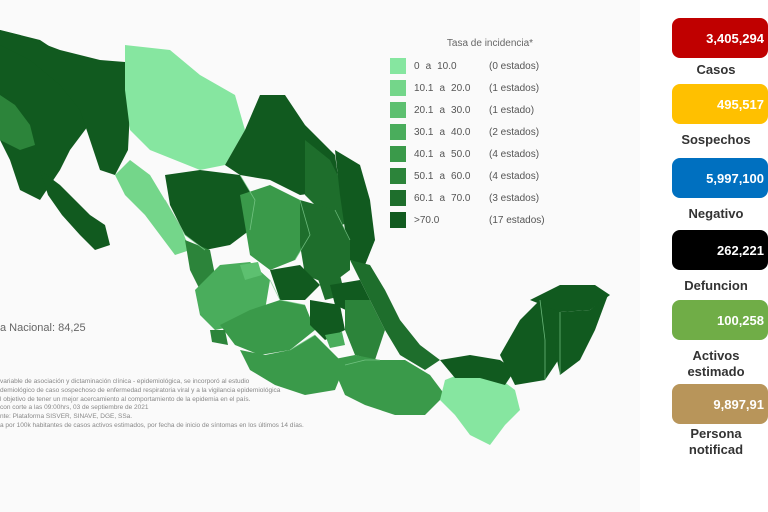  What do you see at coordinates (716, 363) in the screenshot?
I see `stat-activos-label: Activos estimado` at bounding box center [716, 363].